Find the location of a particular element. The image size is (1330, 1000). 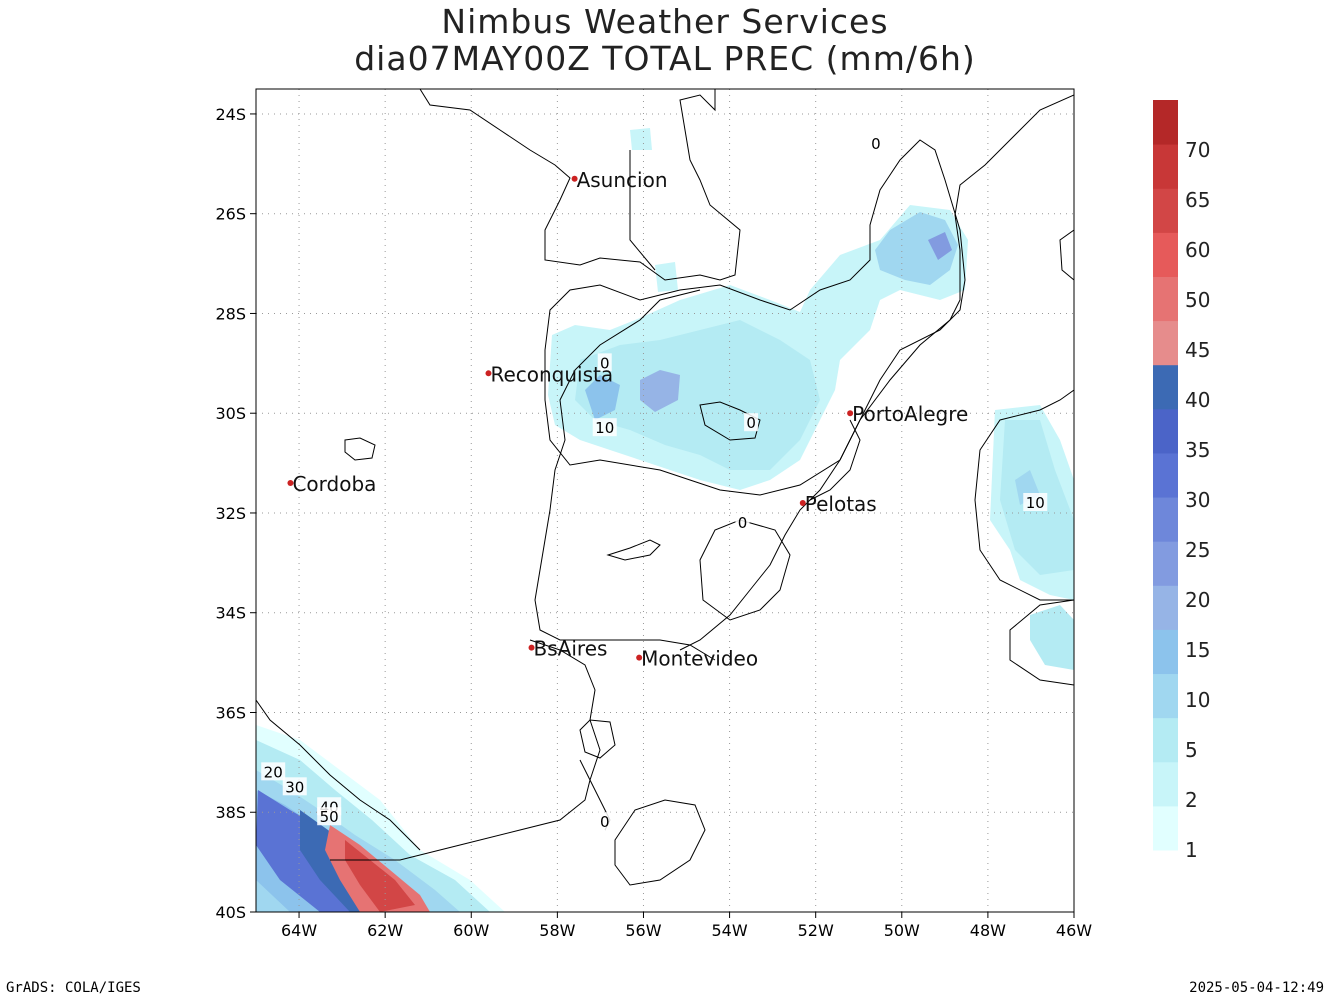

colorbar-label: 70 is located at coordinates (1197, 150).